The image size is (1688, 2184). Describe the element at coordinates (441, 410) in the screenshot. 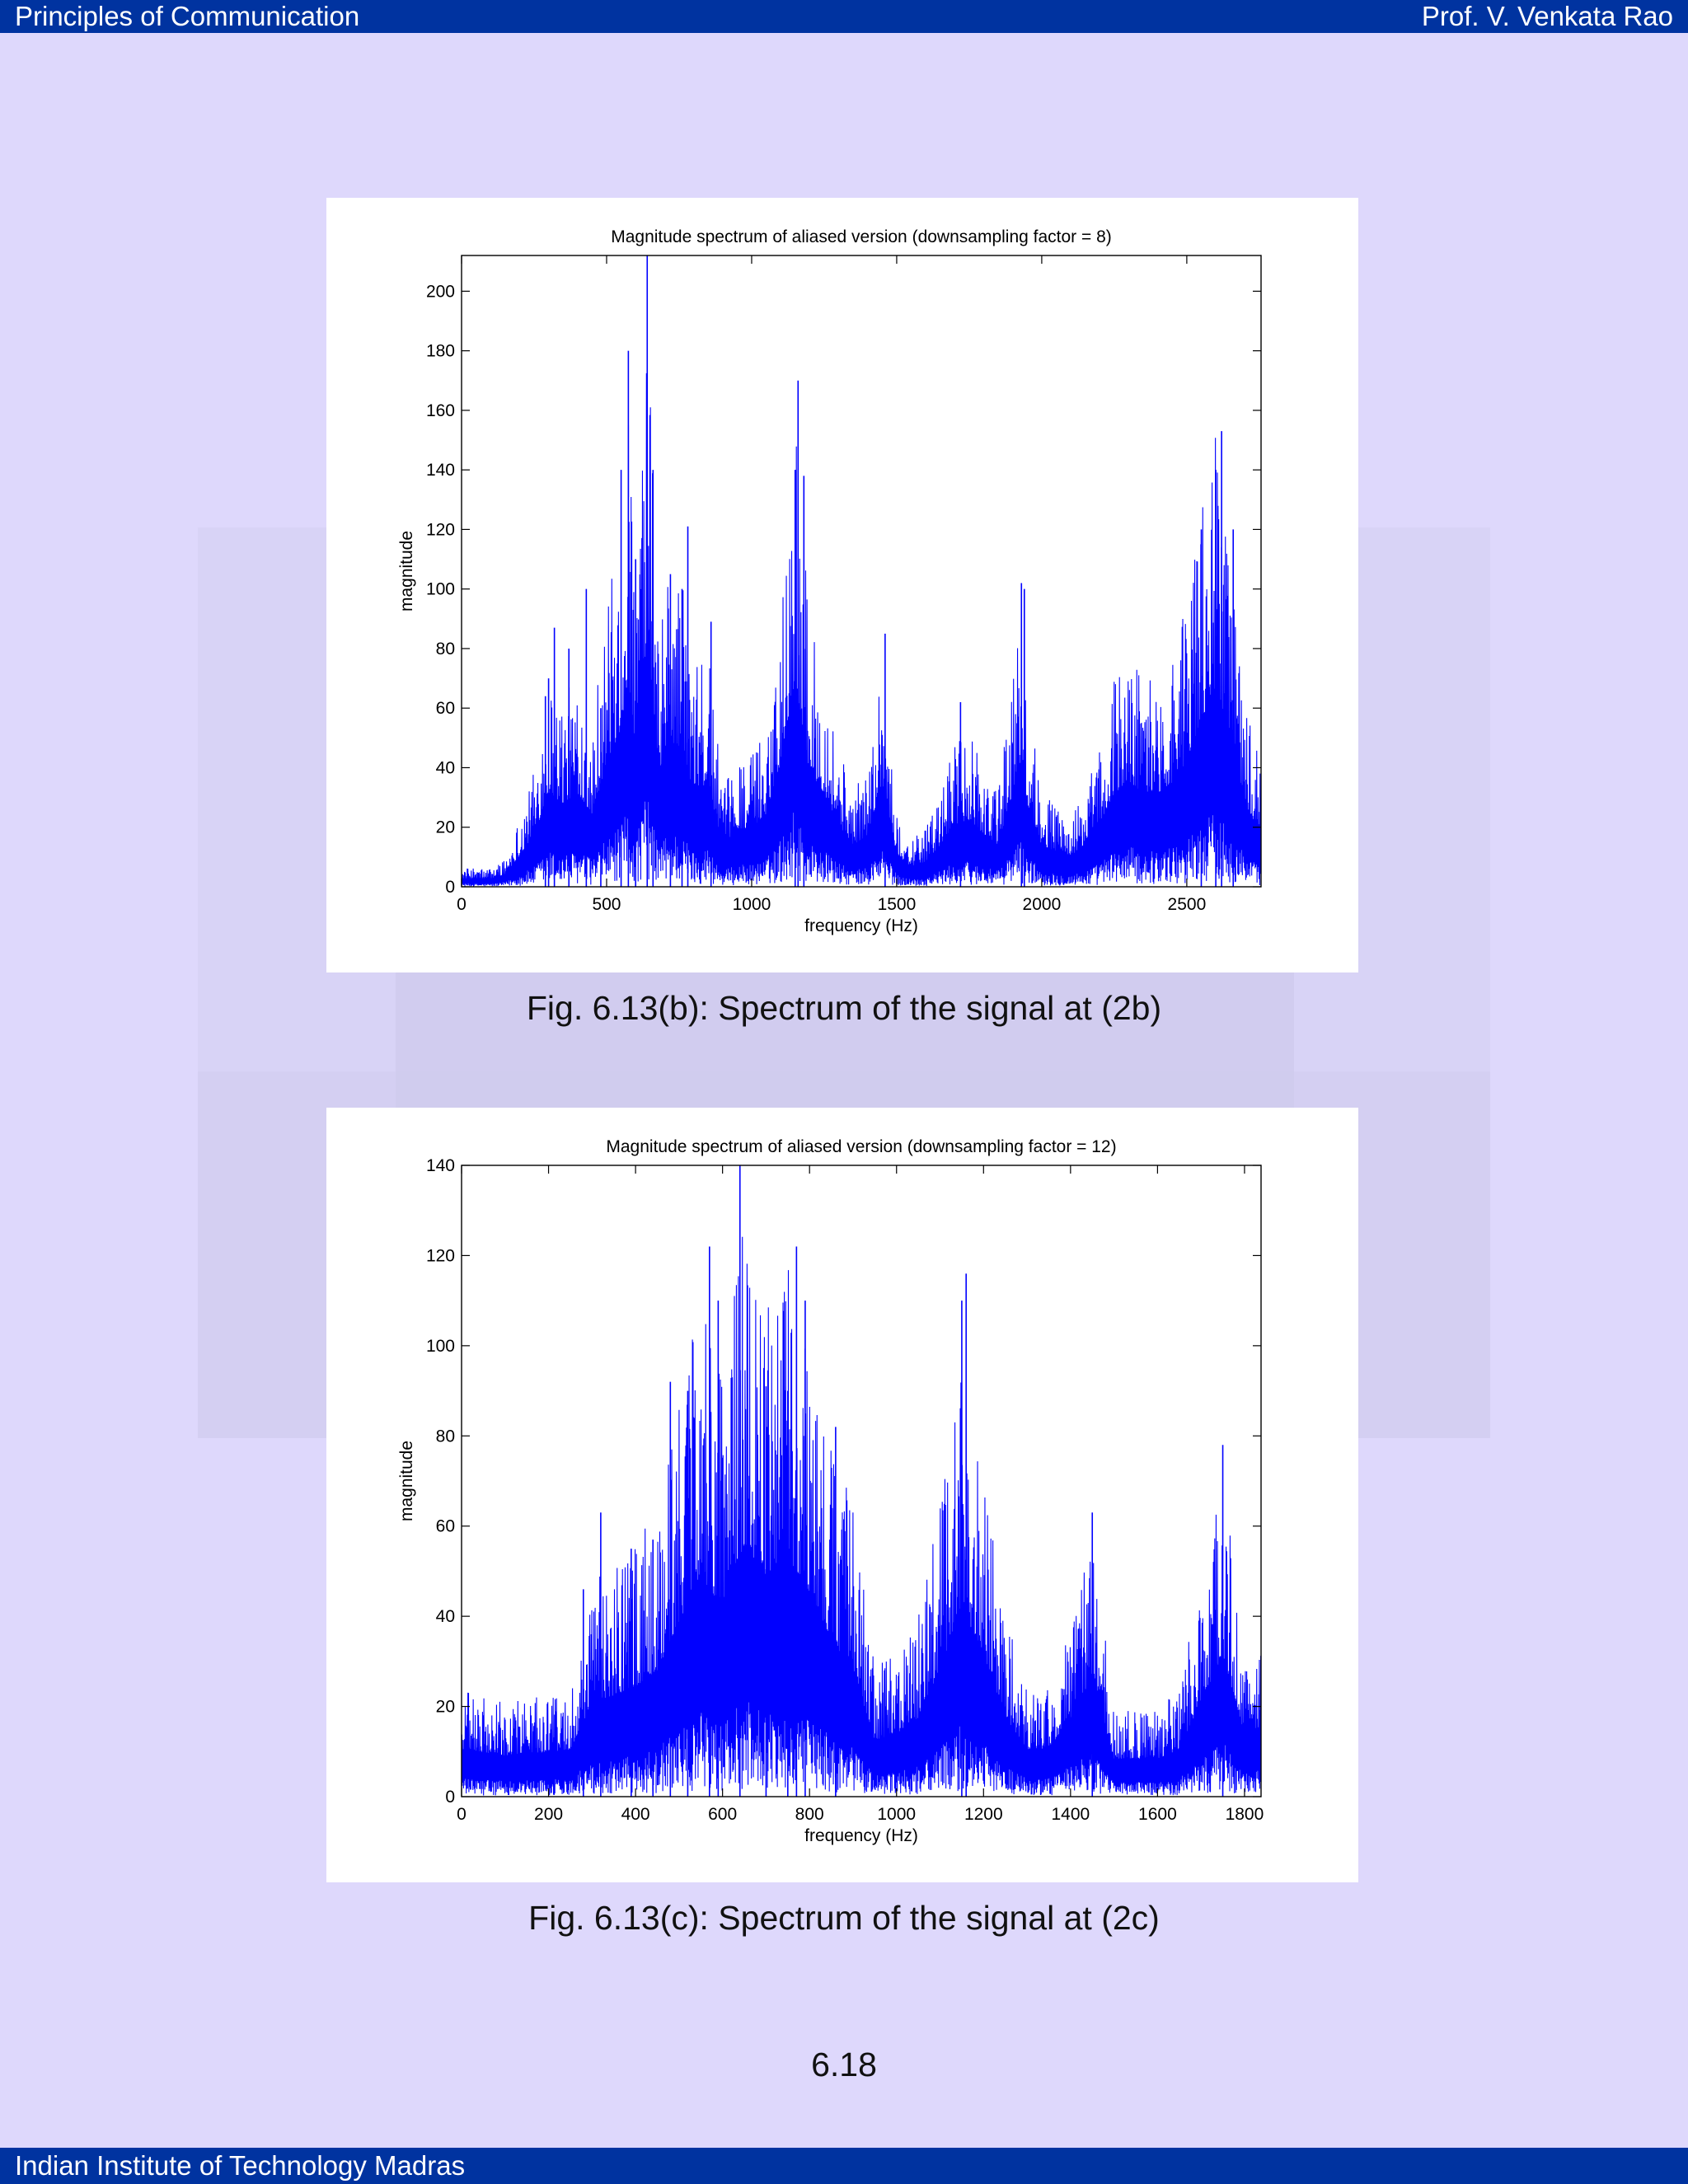

I see `y-tick-label: 160` at that location.